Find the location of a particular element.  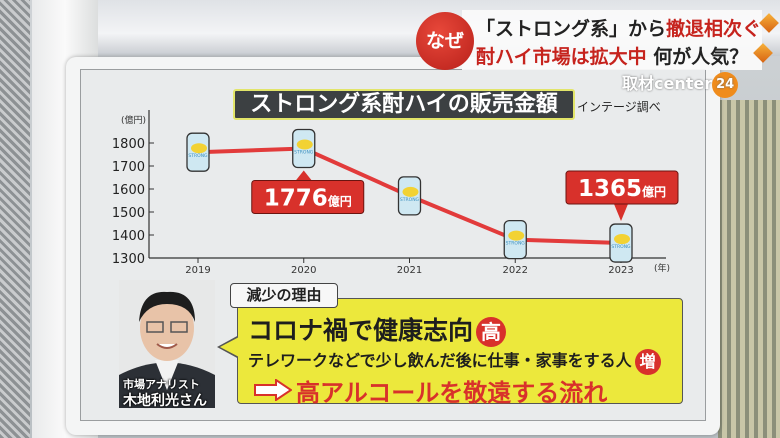

reason-line-2: テレワークなどで少し飲んだ後に仕事・家事をする人増 is located at coordinates (454, 361).